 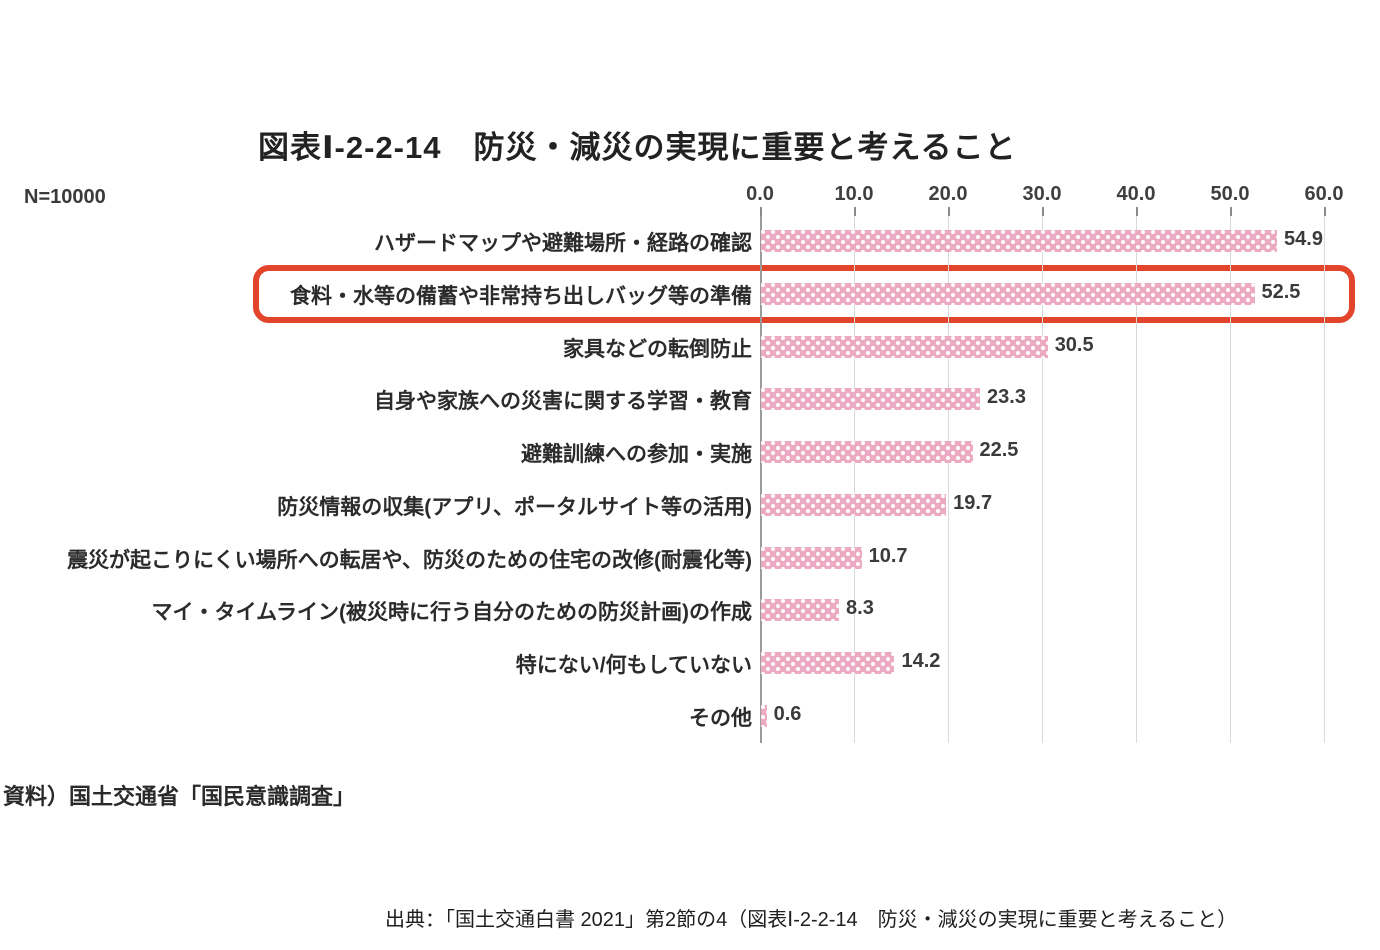 What do you see at coordinates (1303, 239) in the screenshot?
I see `value-label: 54.9` at bounding box center [1303, 239].